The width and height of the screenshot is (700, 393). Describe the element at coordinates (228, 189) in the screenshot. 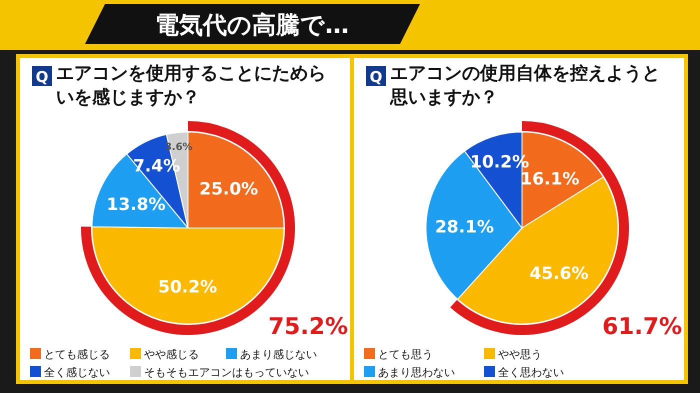

I see `data-label: 25.0%` at that location.